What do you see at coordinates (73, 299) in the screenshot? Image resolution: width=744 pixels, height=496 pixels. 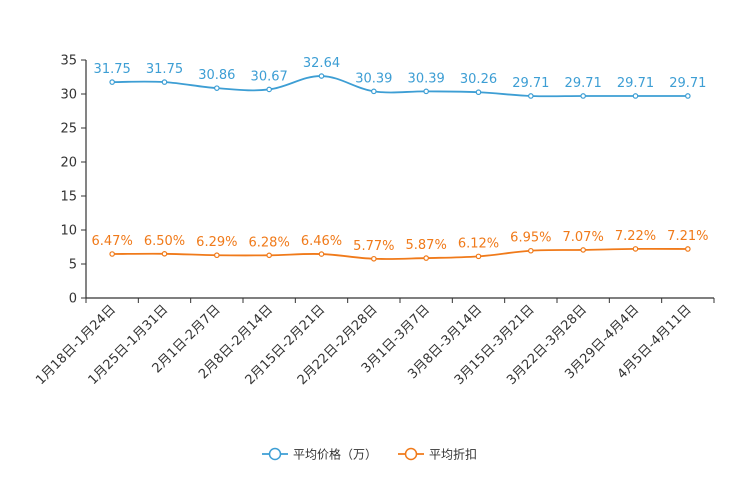 I see `y-tick-label: 0` at bounding box center [73, 299].